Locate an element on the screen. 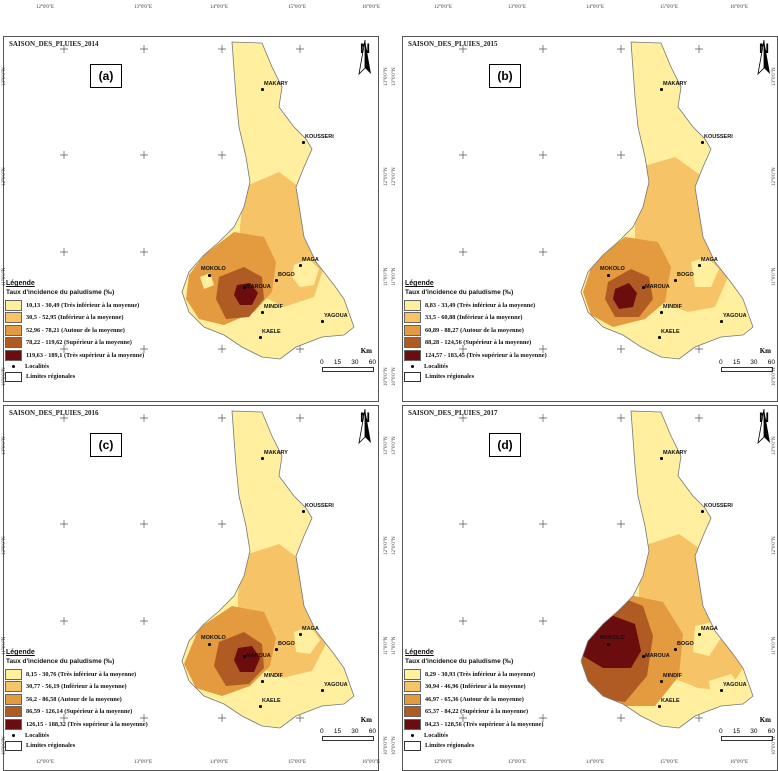 This screenshot has width=778, height=771. coord-top-16e: 16°0'0"E is located at coordinates (371, 7).